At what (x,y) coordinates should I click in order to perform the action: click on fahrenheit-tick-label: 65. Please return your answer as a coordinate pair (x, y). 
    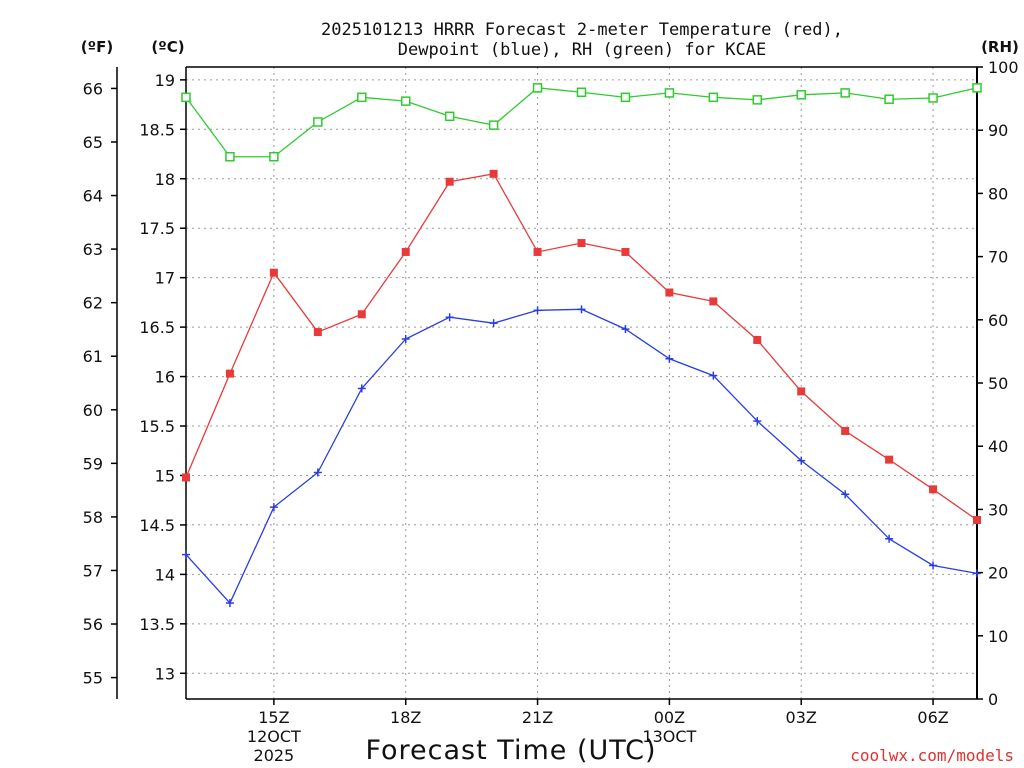
    Looking at the image, I should click on (93, 142).